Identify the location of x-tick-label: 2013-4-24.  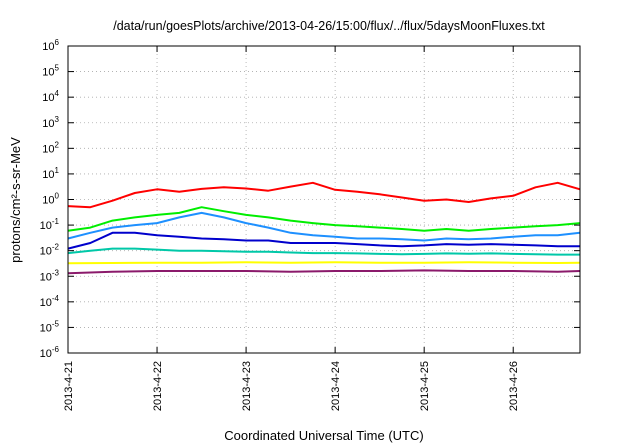
(336, 386).